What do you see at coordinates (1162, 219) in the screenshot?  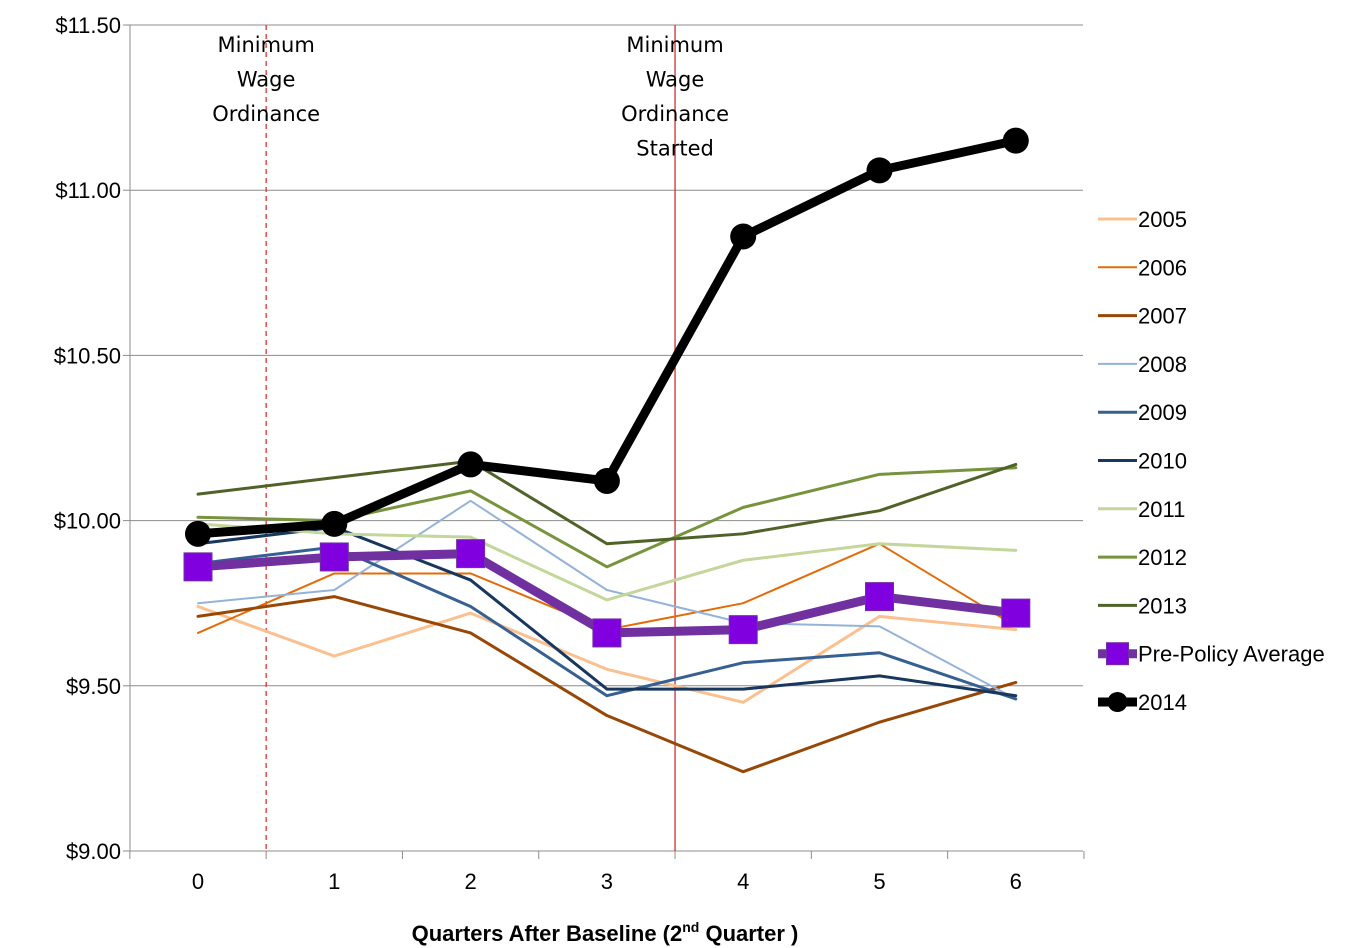 I see `legend-label-2005: 2005` at bounding box center [1162, 219].